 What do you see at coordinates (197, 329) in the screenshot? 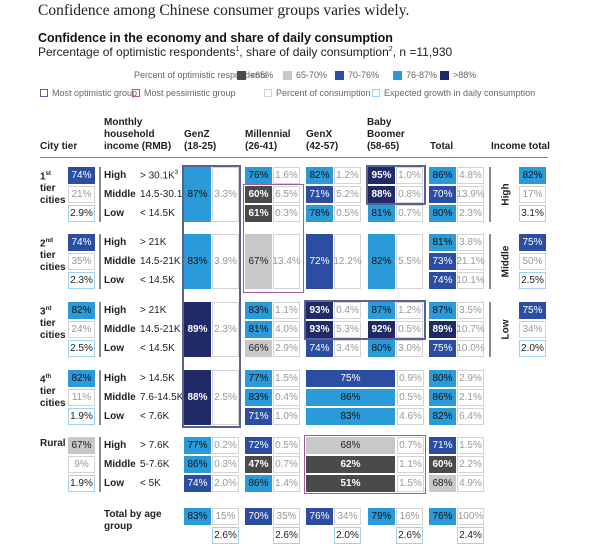
I see `genz-optimistic: 89%` at bounding box center [197, 329].